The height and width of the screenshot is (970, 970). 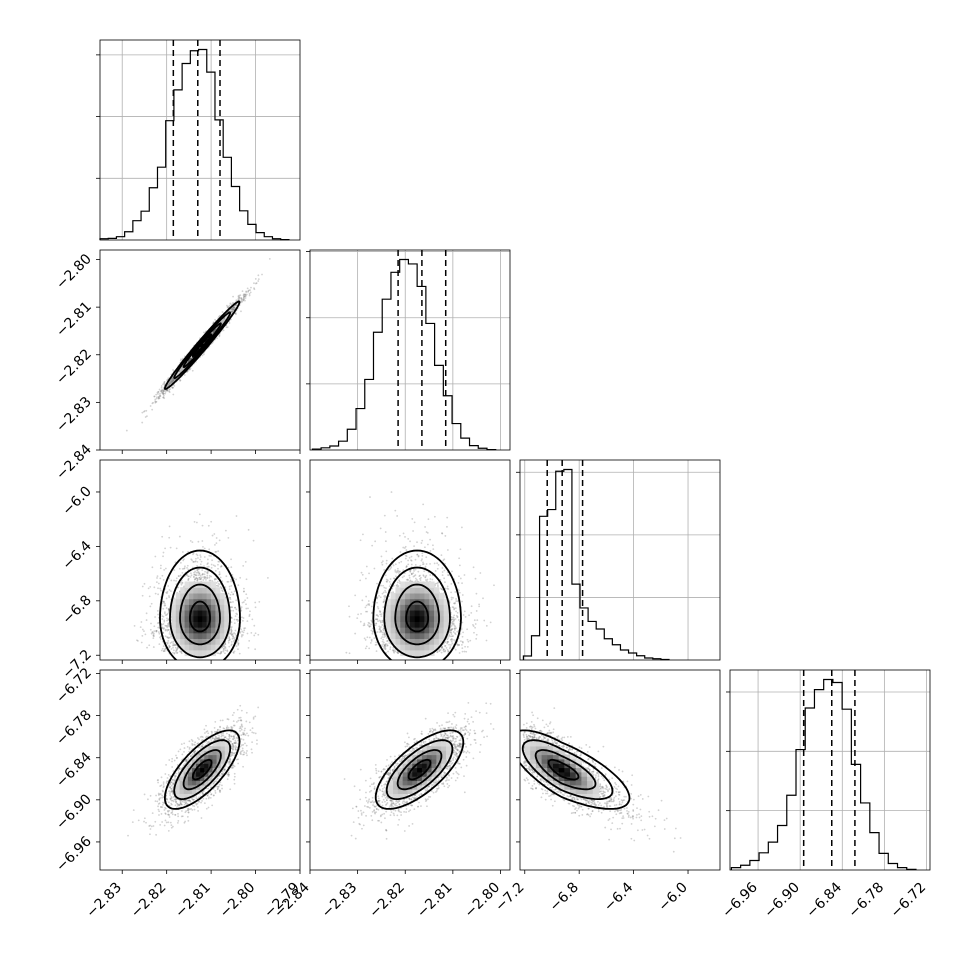 What do you see at coordinates (200, 612) in the screenshot?
I see `contour-line` at bounding box center [200, 612].